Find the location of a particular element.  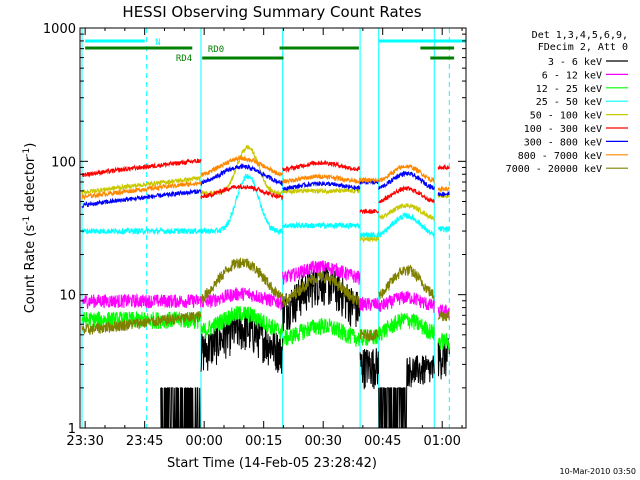

y-tick-label-1: 10 is located at coordinates (67, 296).